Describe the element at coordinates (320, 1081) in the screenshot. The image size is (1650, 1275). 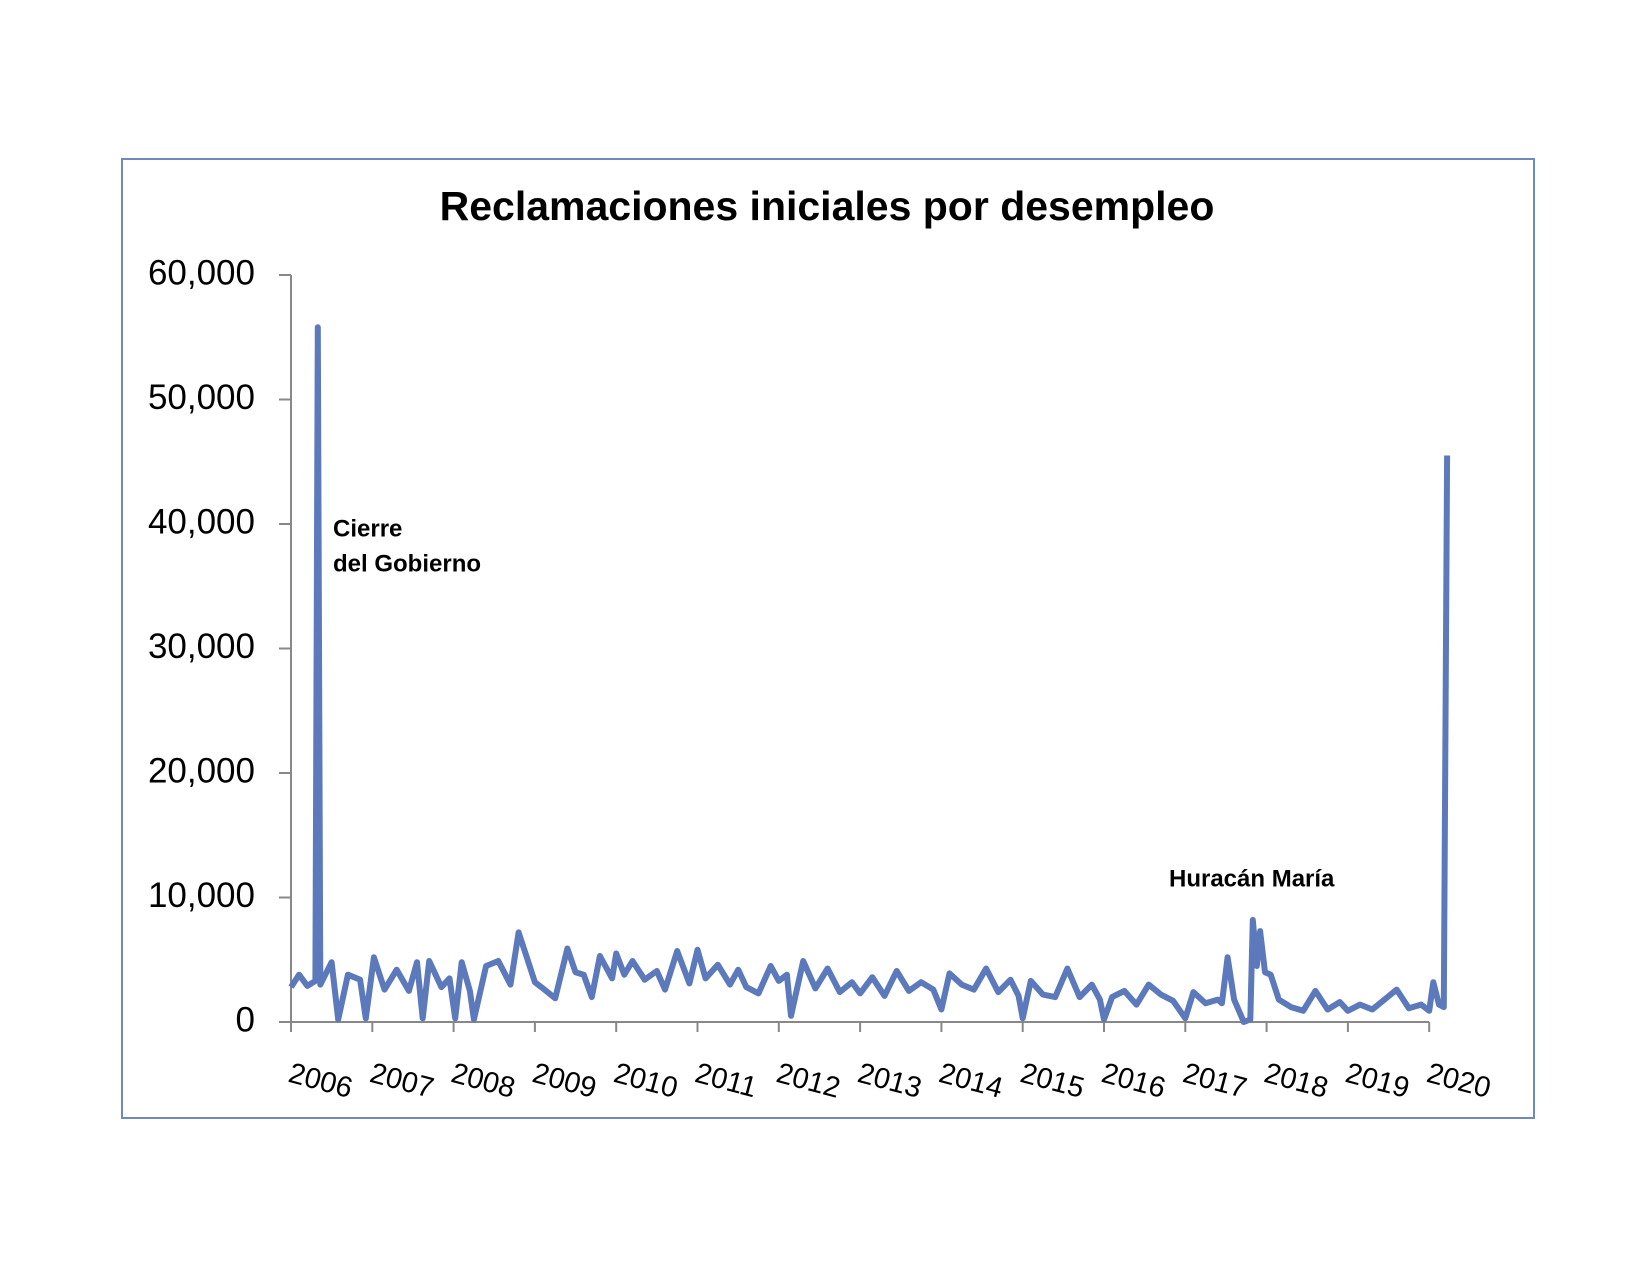
I see `x-tick-label: 2006` at that location.